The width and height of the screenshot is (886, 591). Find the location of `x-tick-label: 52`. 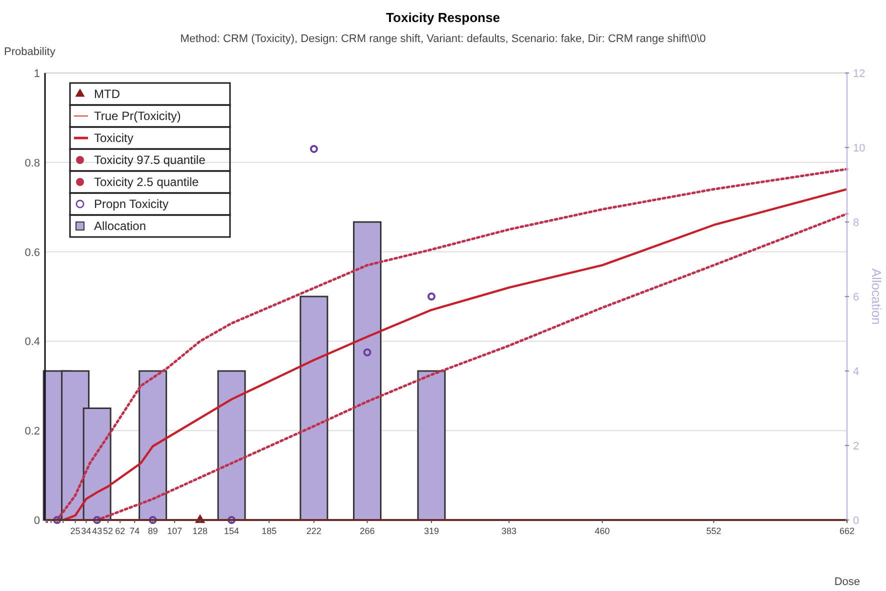

x-tick-label: 52 is located at coordinates (108, 531).